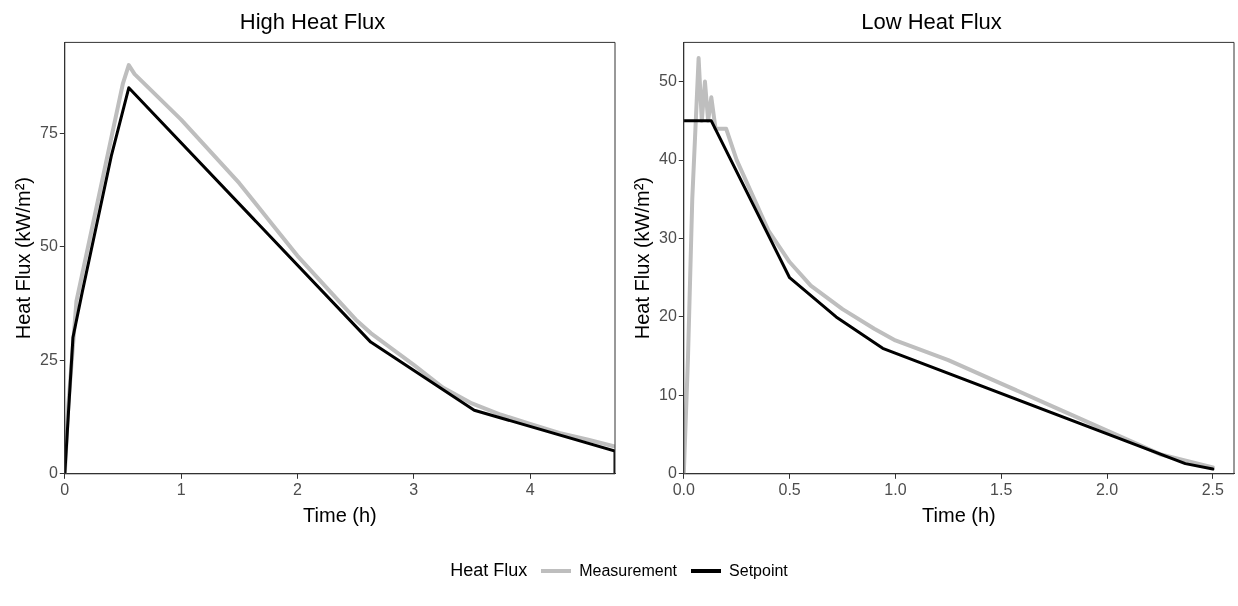 The height and width of the screenshot is (606, 1238). Describe the element at coordinates (65, 489) in the screenshot. I see `x-tick-label: 0` at that location.